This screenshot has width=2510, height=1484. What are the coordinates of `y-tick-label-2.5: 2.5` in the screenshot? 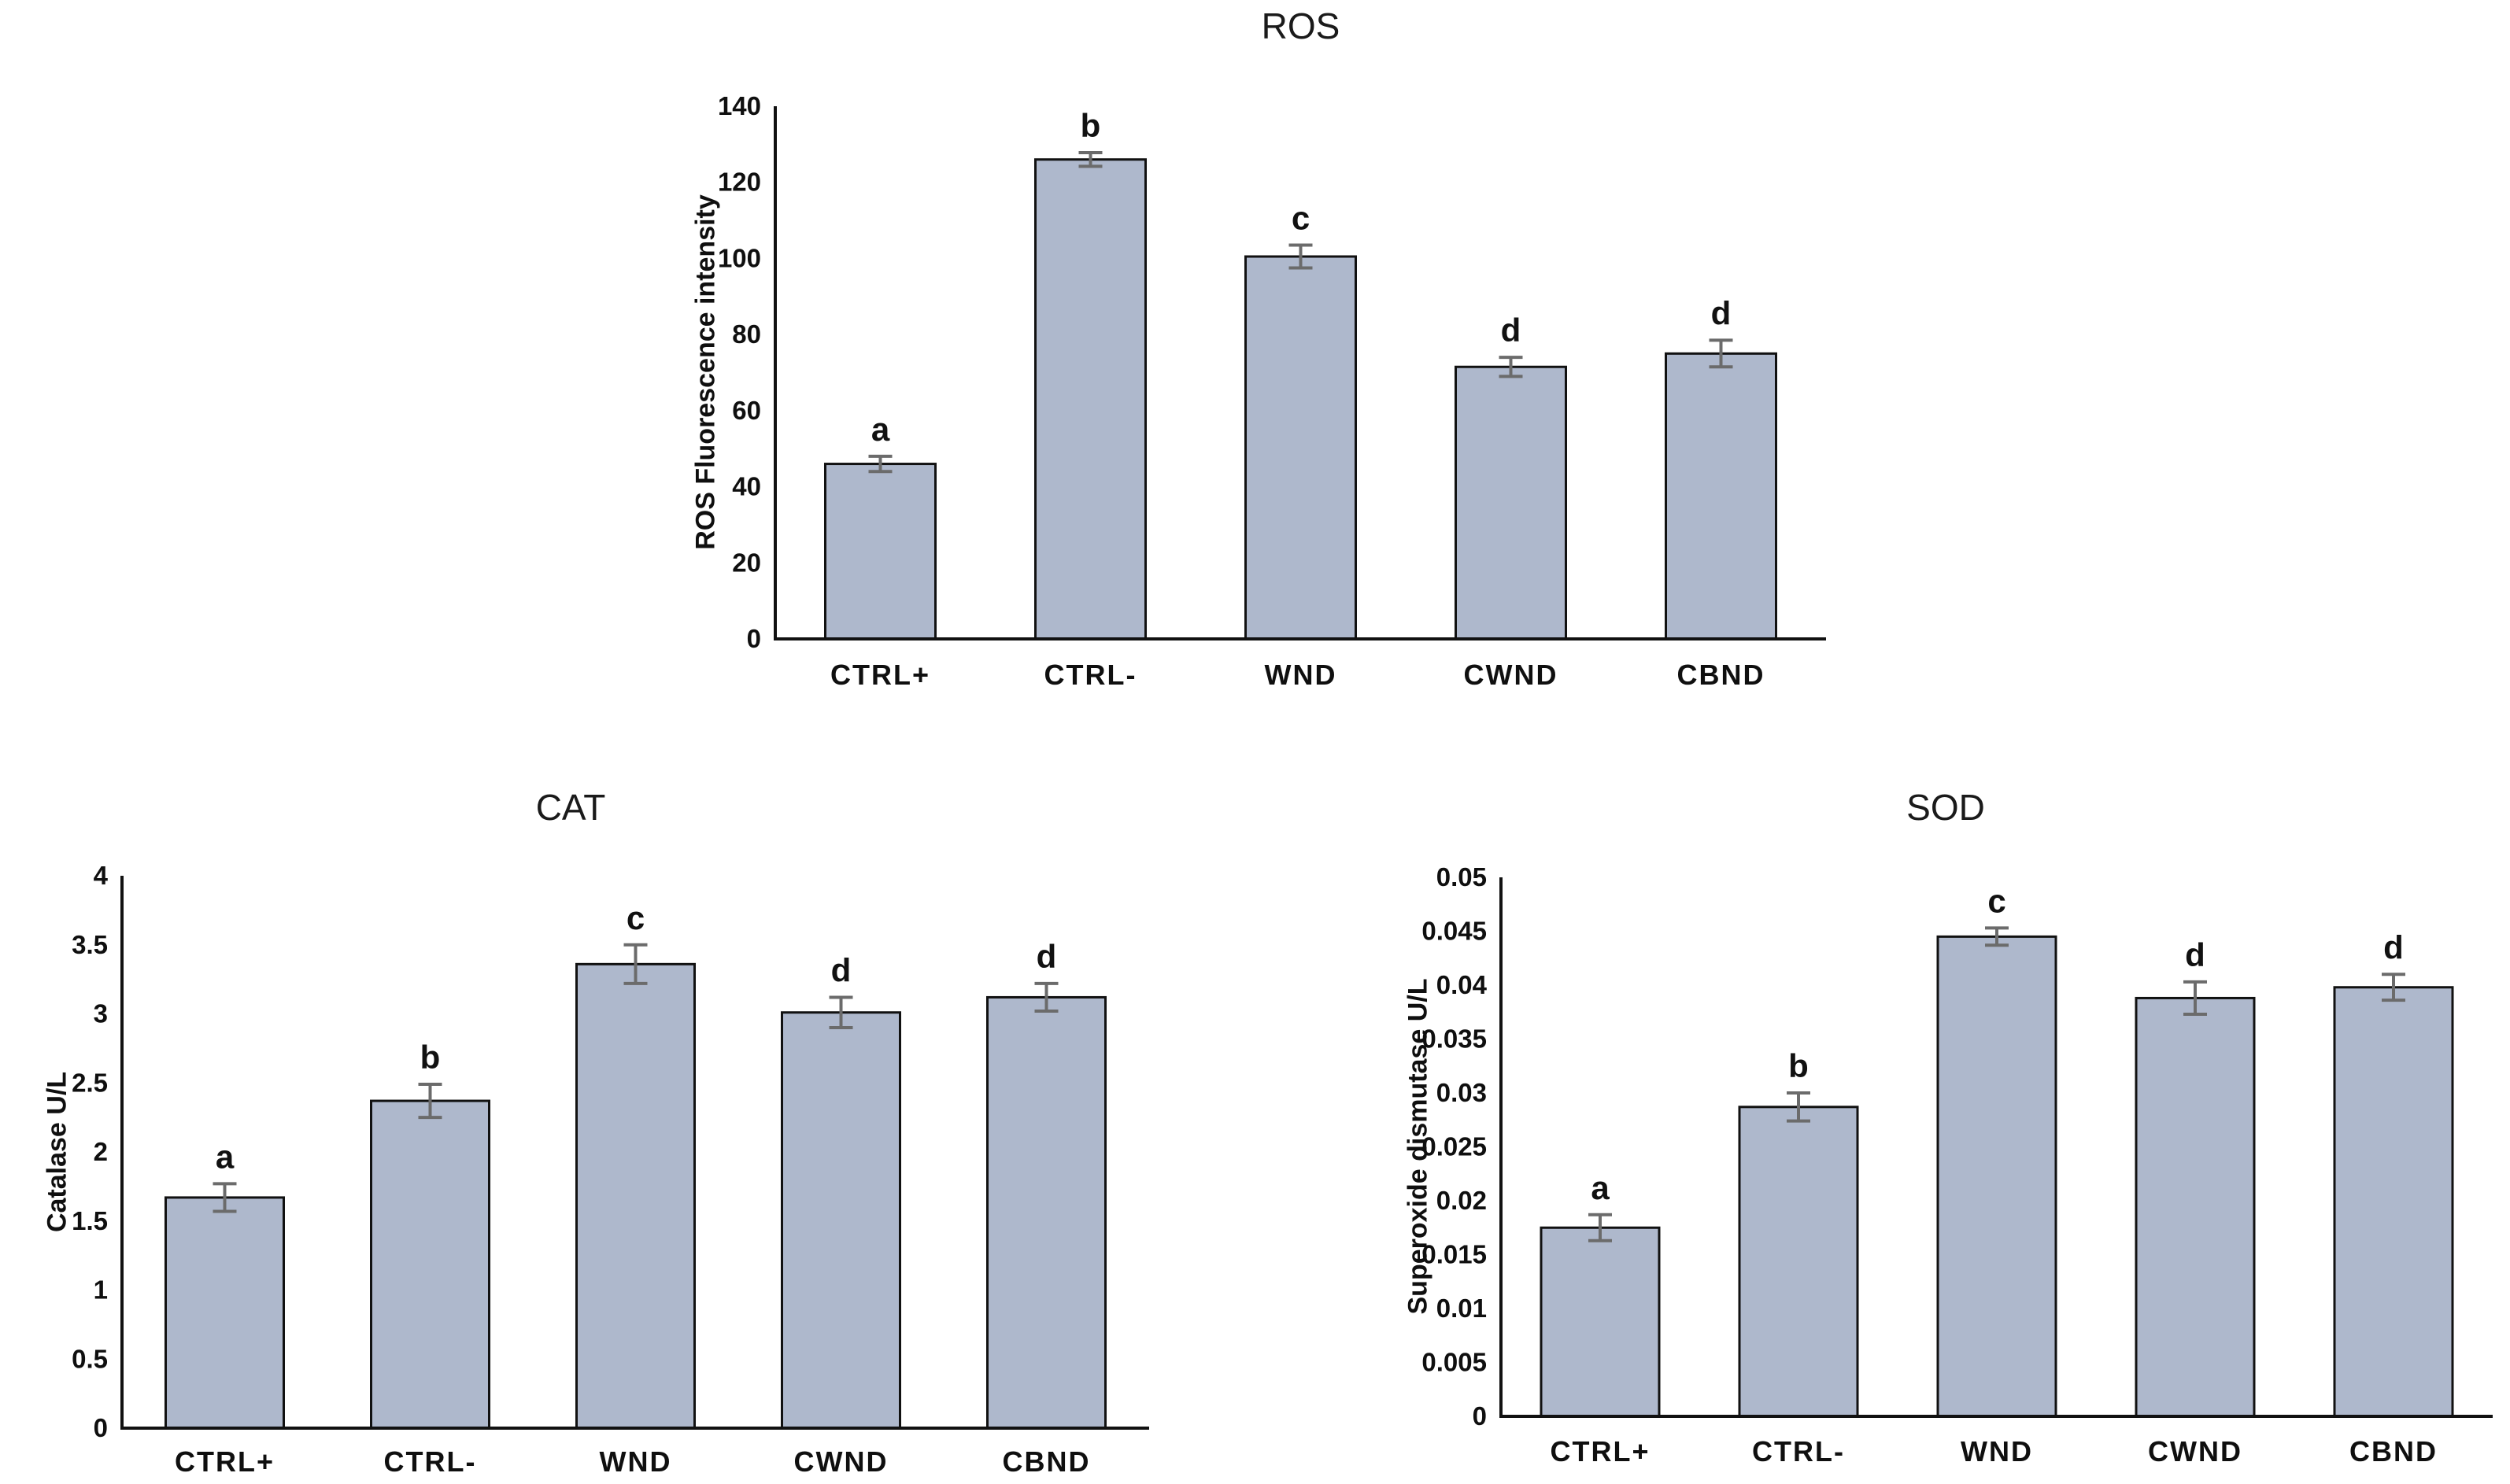 It's located at (90, 1082).